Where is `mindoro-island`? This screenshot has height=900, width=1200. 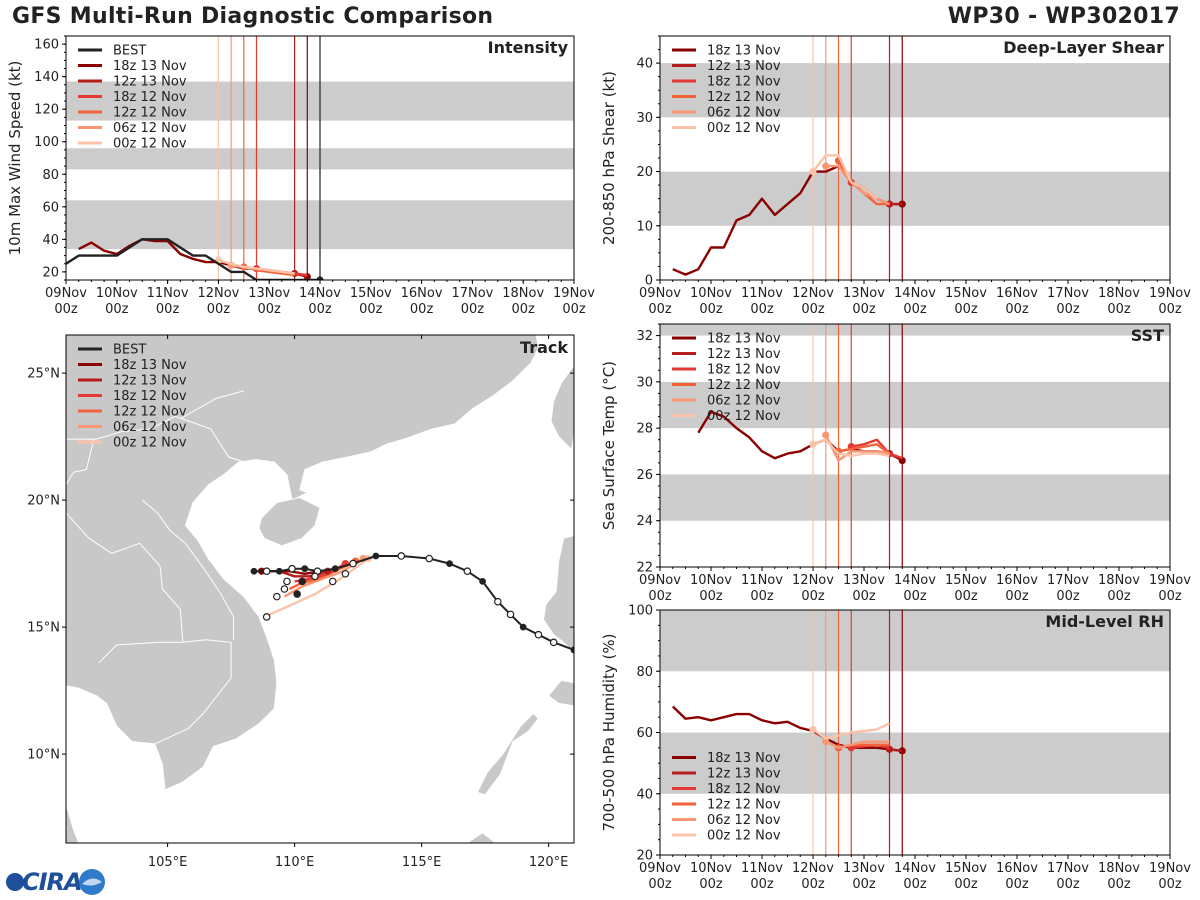 mindoro-island is located at coordinates (561, 693).